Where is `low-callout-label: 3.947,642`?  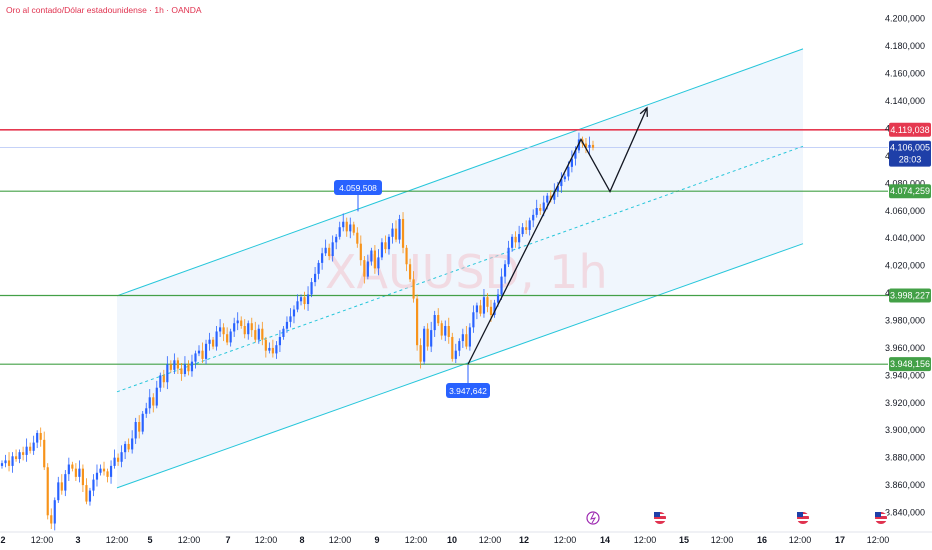 low-callout-label: 3.947,642 is located at coordinates (468, 391).